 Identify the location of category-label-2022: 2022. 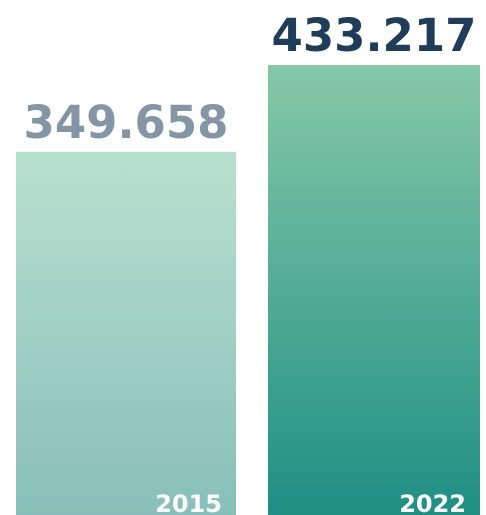
(432, 502).